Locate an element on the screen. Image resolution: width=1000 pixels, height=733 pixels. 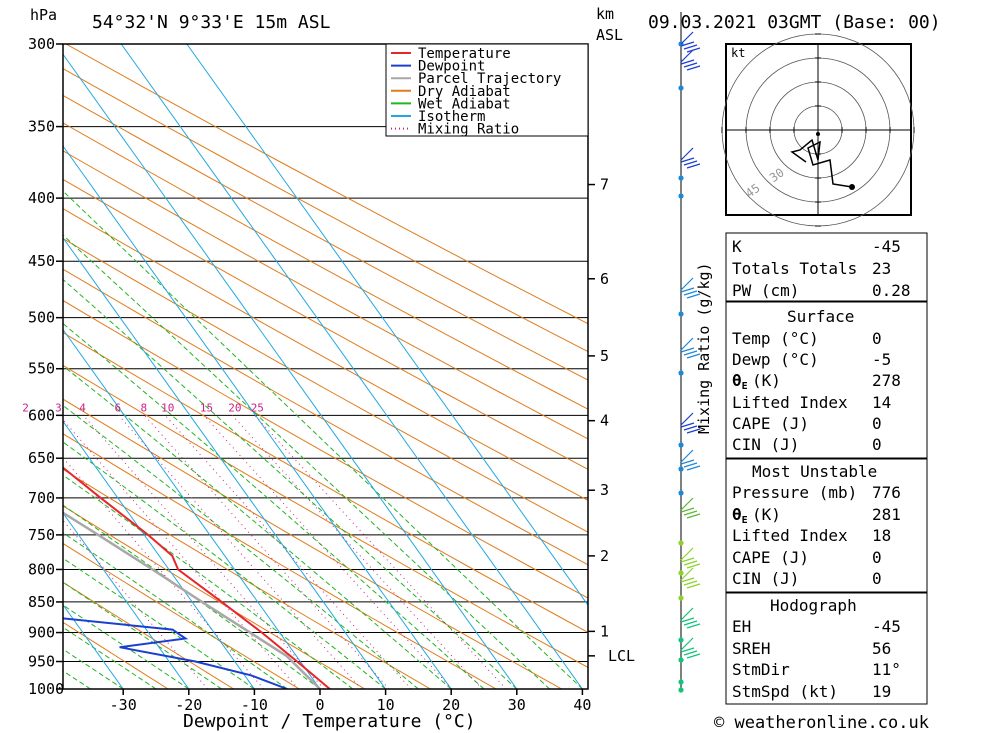
temperature-tick-label: 20 is located at coordinates (451, 705).